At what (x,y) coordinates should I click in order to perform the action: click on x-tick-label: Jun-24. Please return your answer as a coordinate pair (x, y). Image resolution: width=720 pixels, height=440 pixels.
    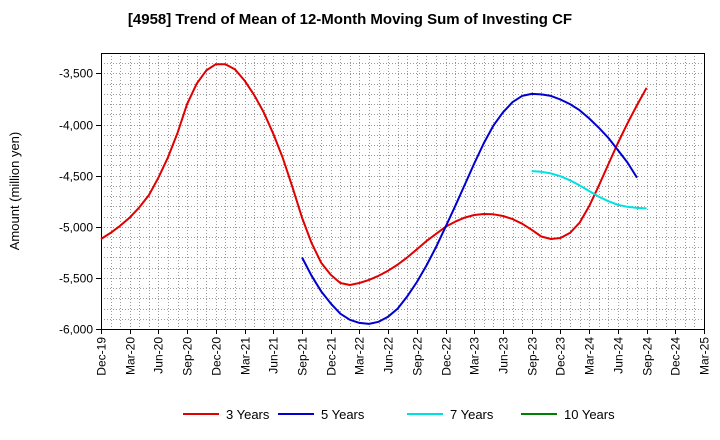
    Looking at the image, I should click on (619, 355).